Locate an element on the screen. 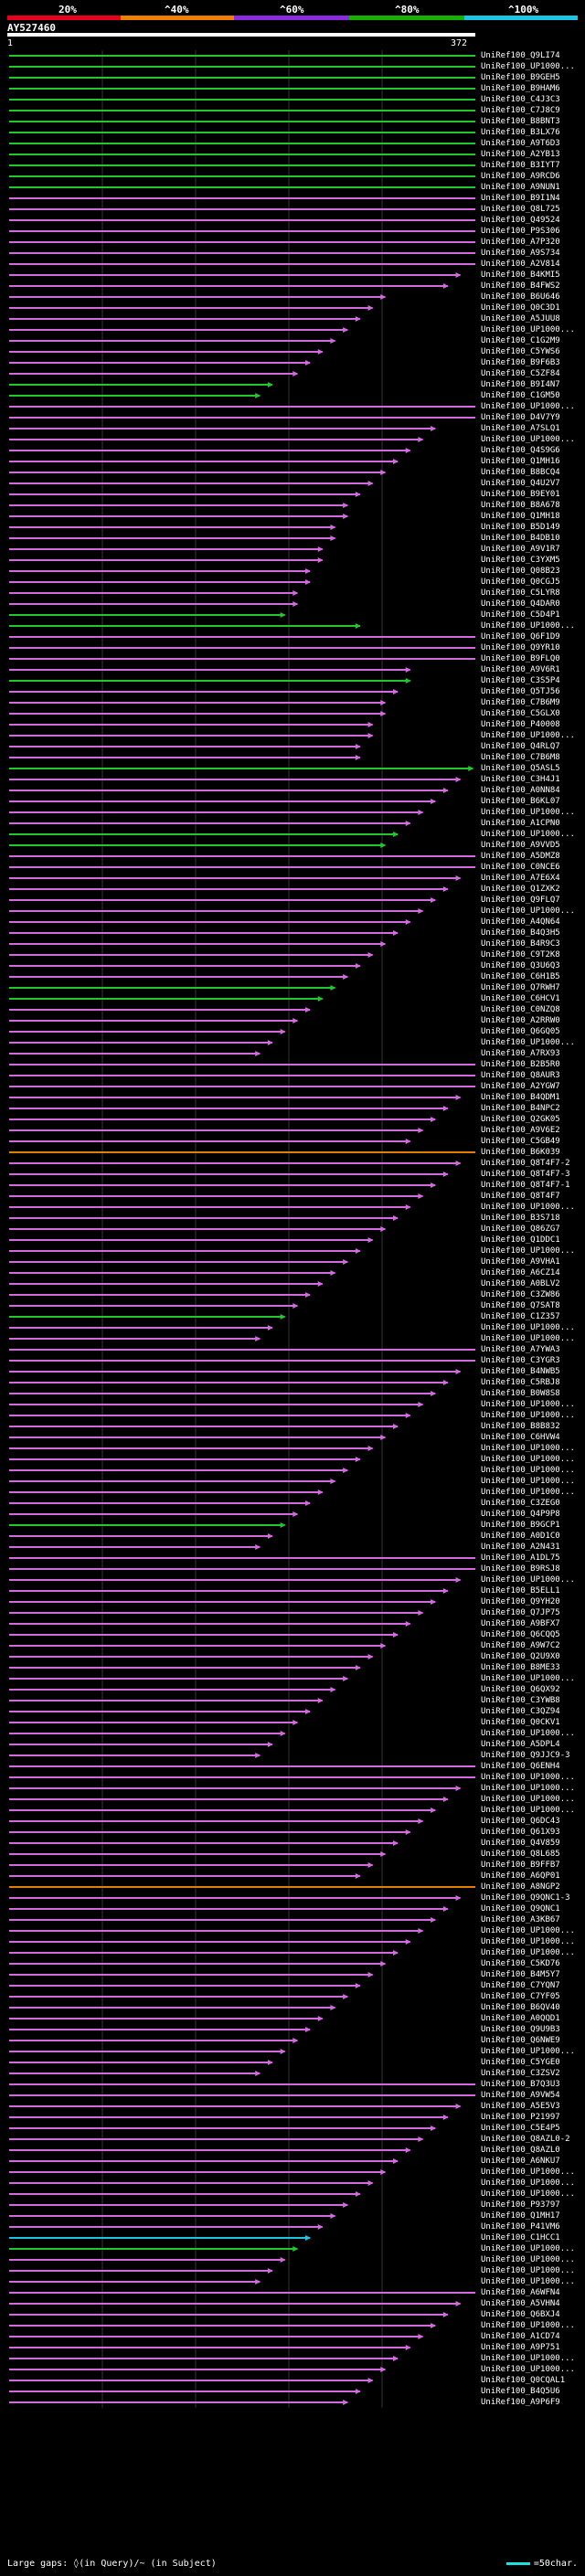 The width and height of the screenshot is (585, 2576). hit-label: UniRef100_C1Z357 is located at coordinates (520, 1316).